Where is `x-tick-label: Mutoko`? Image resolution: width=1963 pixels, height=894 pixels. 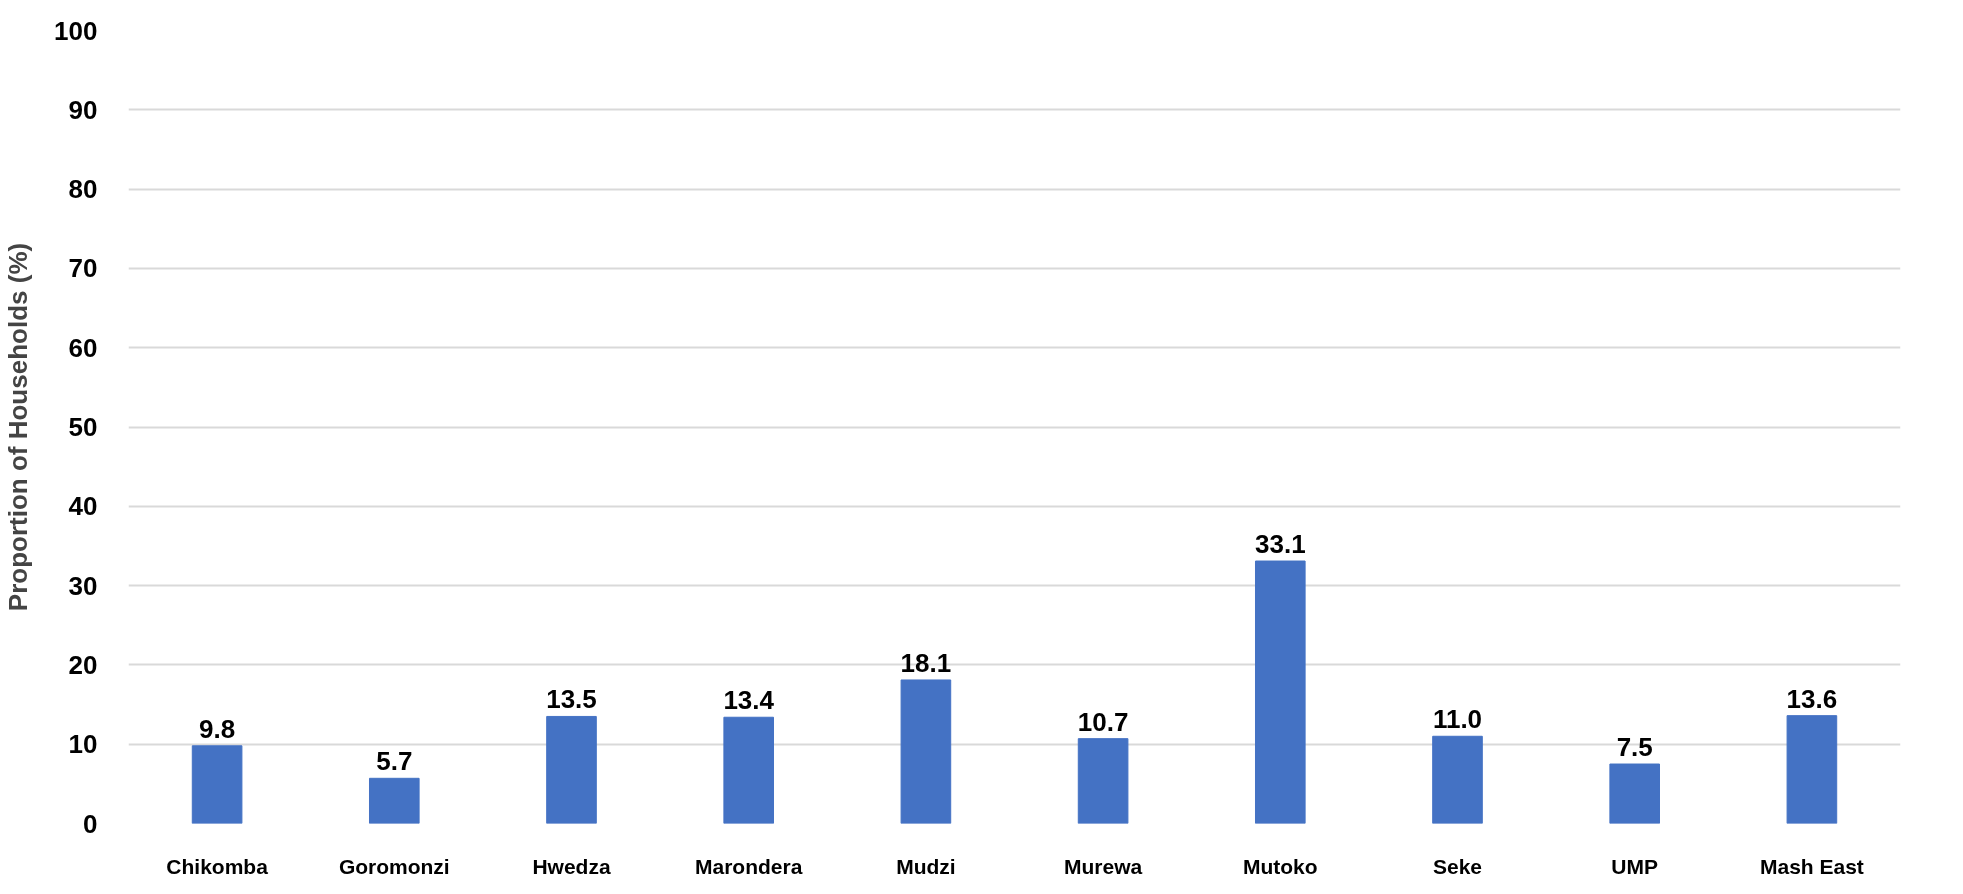
x-tick-label: Mutoko is located at coordinates (1280, 866).